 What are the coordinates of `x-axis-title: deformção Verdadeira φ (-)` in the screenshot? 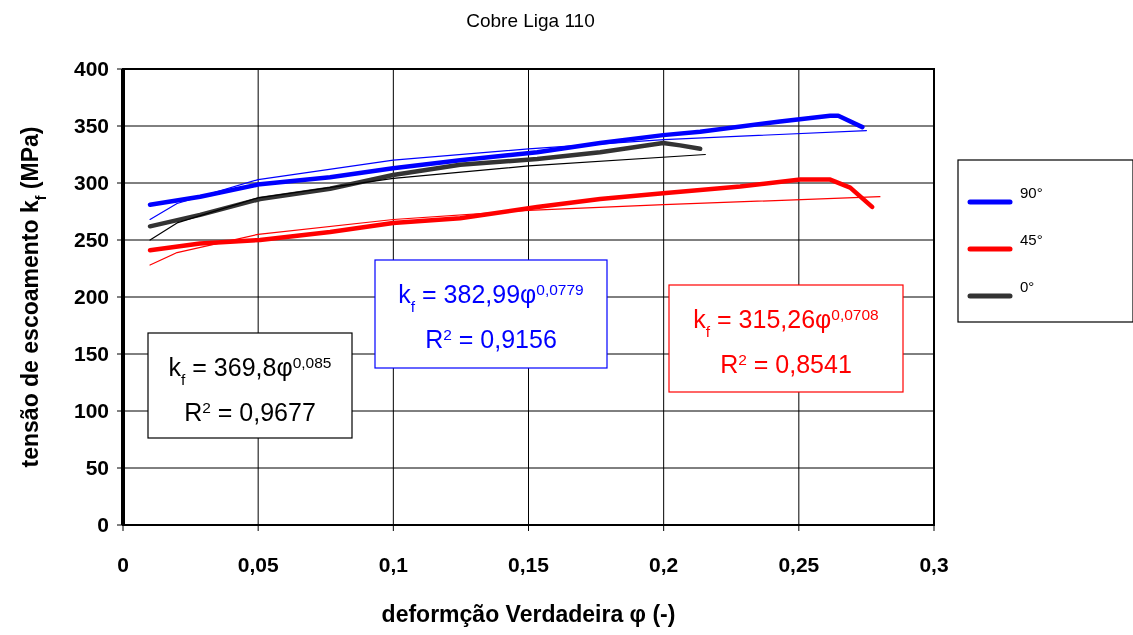 It's located at (528, 614).